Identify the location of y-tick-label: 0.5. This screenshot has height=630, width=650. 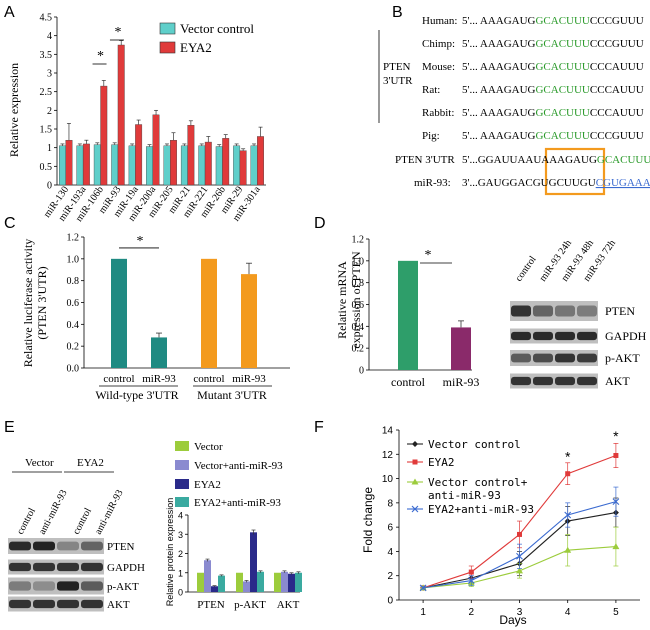
(46, 167).